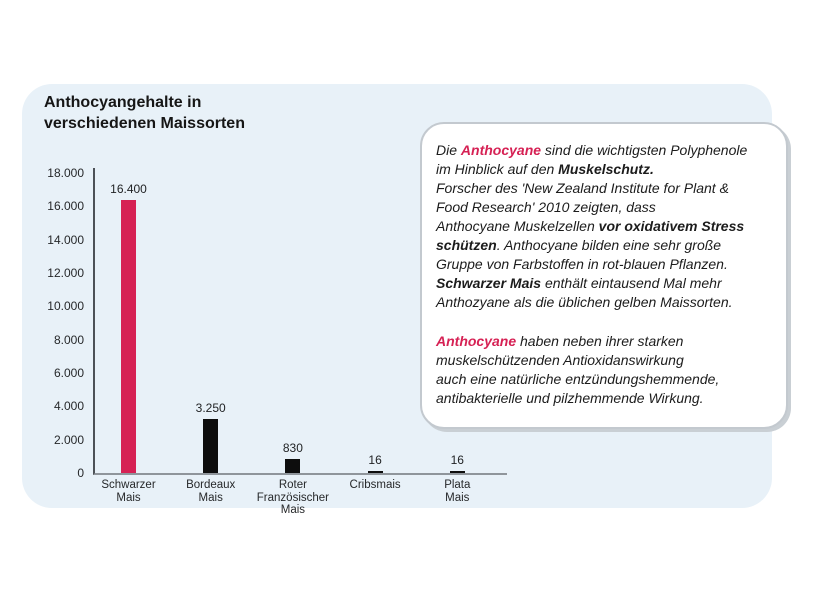 This screenshot has width=820, height=600. I want to click on bar-cribsmais, so click(375, 471).